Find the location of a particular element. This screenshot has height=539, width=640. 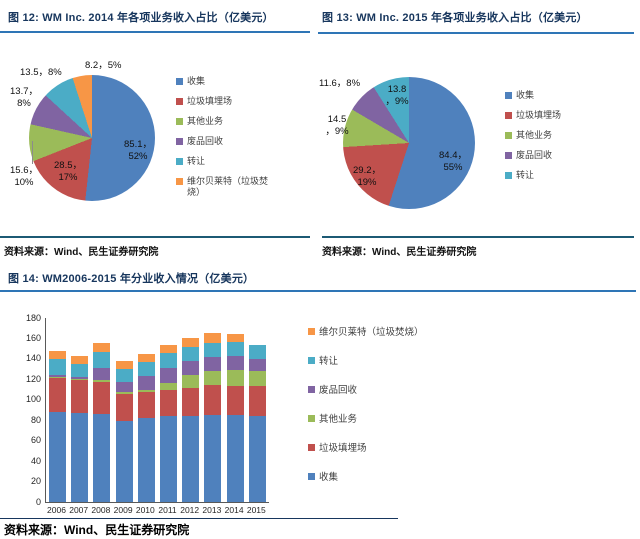

legend-item: 其他业务 is located at coordinates (364, 419).